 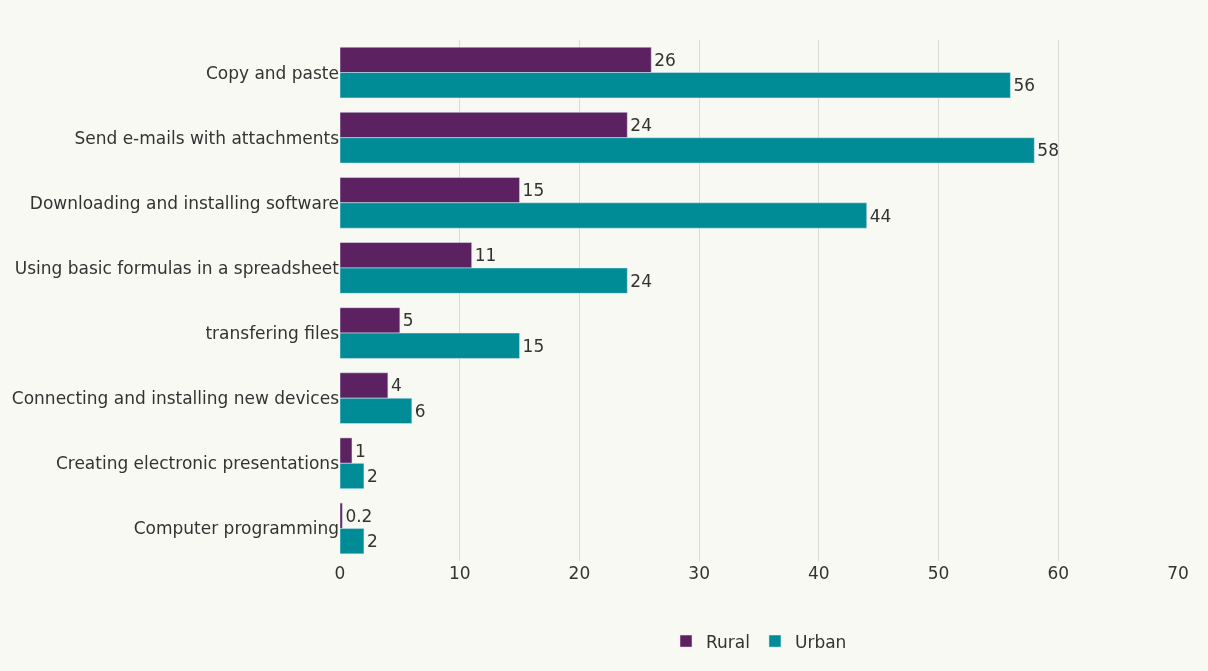 What do you see at coordinates (728, 641) in the screenshot?
I see `legend-label: Rural` at bounding box center [728, 641].